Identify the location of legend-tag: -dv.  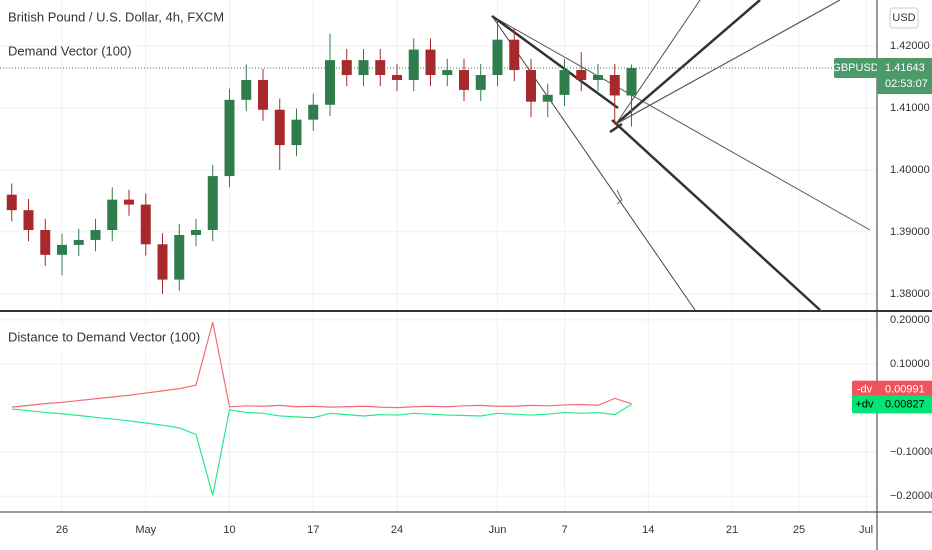
(865, 390).